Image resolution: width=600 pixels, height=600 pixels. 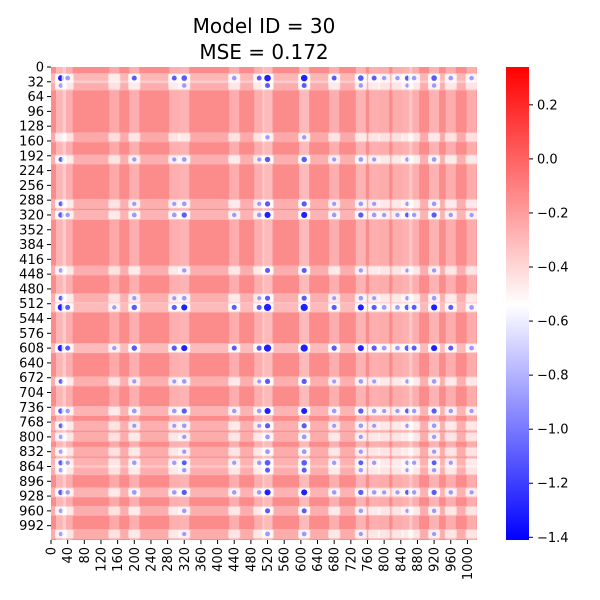 I want to click on y-tick-label: 288, so click(x=31, y=201).